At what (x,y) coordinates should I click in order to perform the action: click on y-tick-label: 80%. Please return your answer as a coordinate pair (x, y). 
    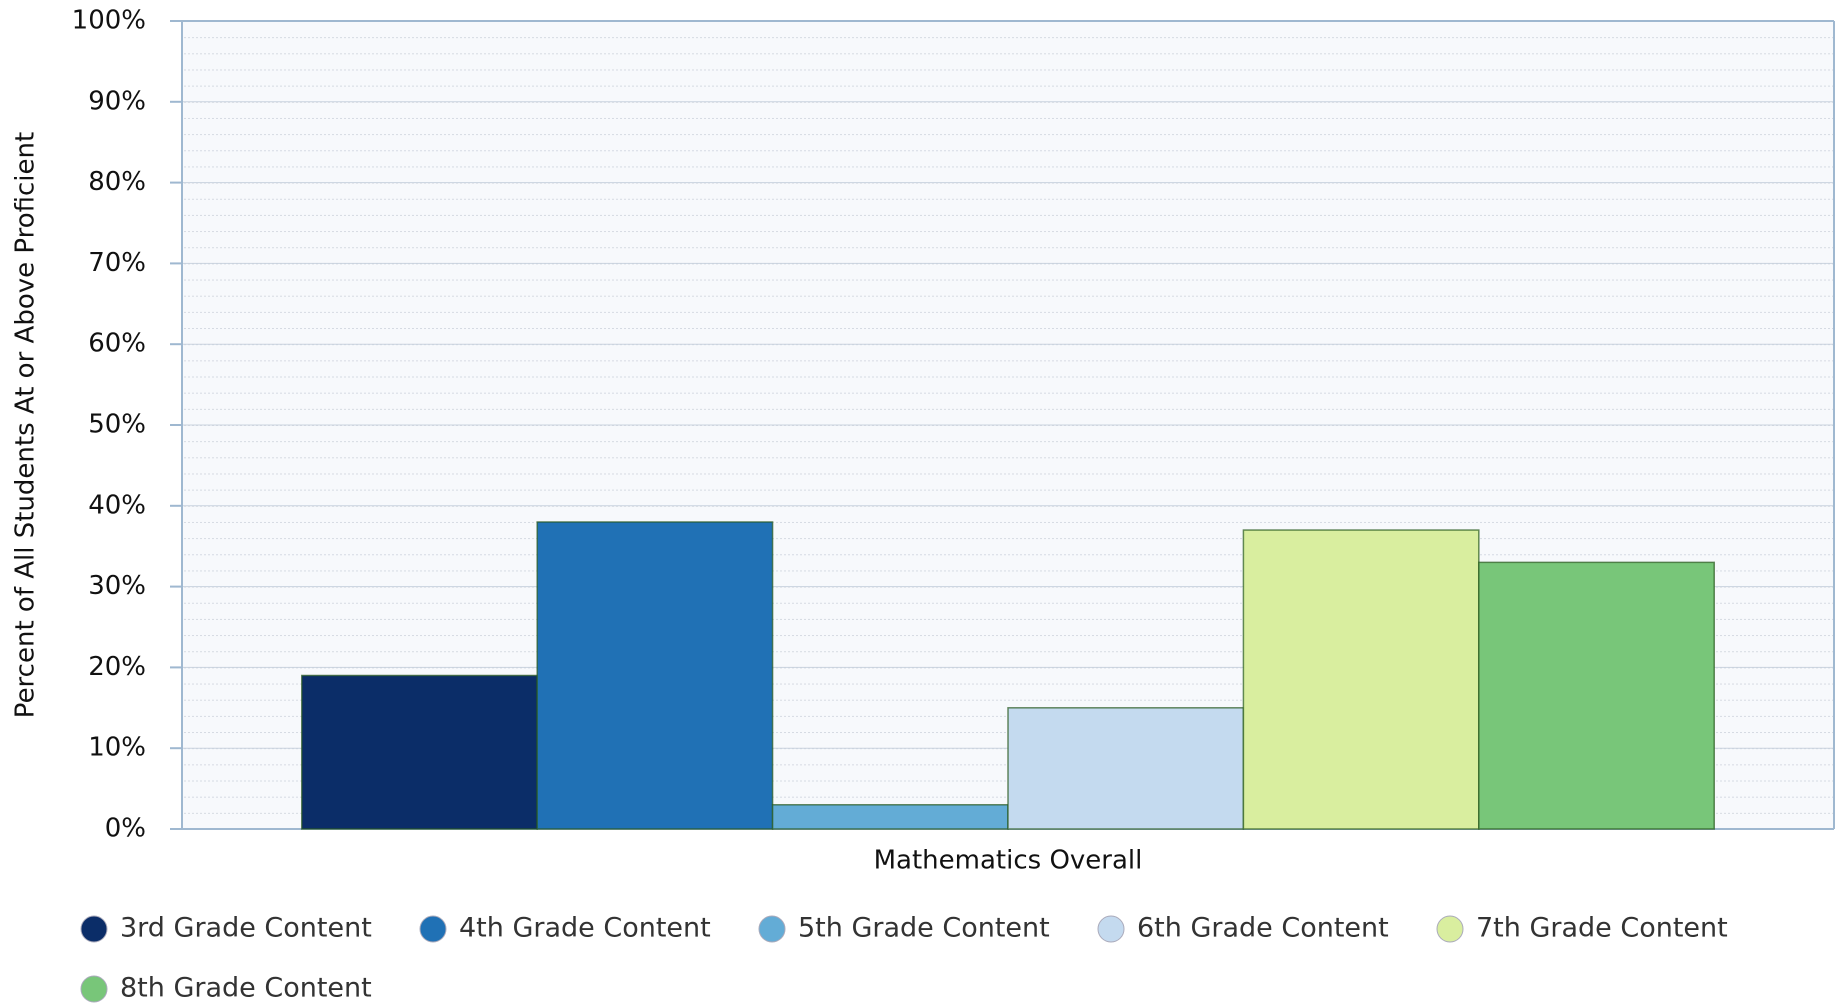
    Looking at the image, I should click on (117, 182).